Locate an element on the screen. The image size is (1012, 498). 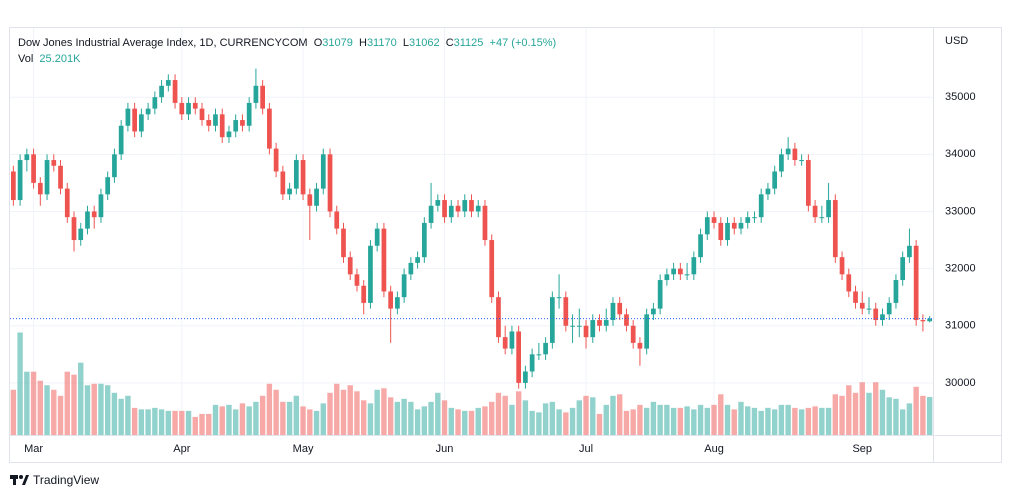
volume-key: Vol is located at coordinates (26, 59).